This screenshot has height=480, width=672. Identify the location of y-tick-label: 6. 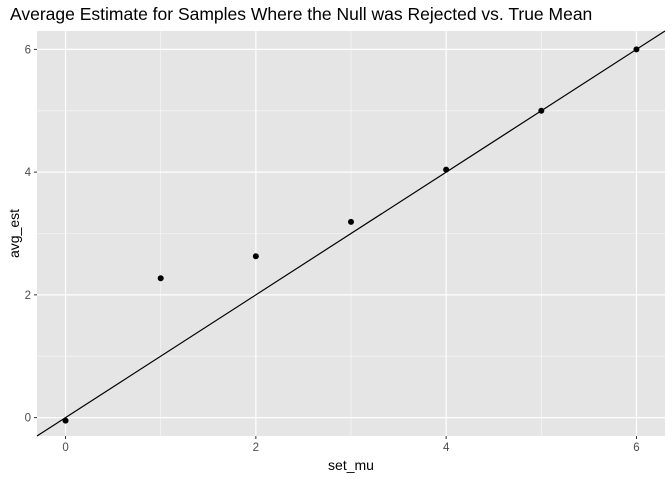
(28, 50).